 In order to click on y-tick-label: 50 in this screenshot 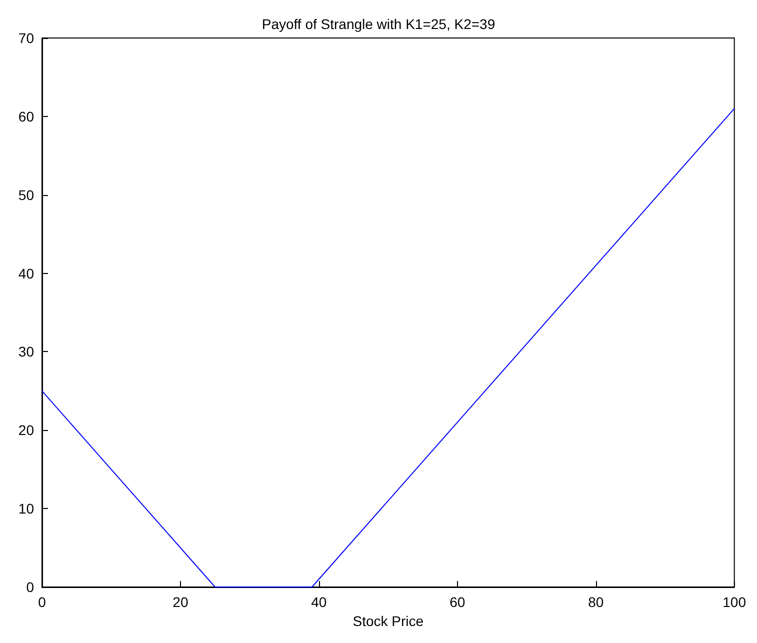, I will do `click(26, 194)`.